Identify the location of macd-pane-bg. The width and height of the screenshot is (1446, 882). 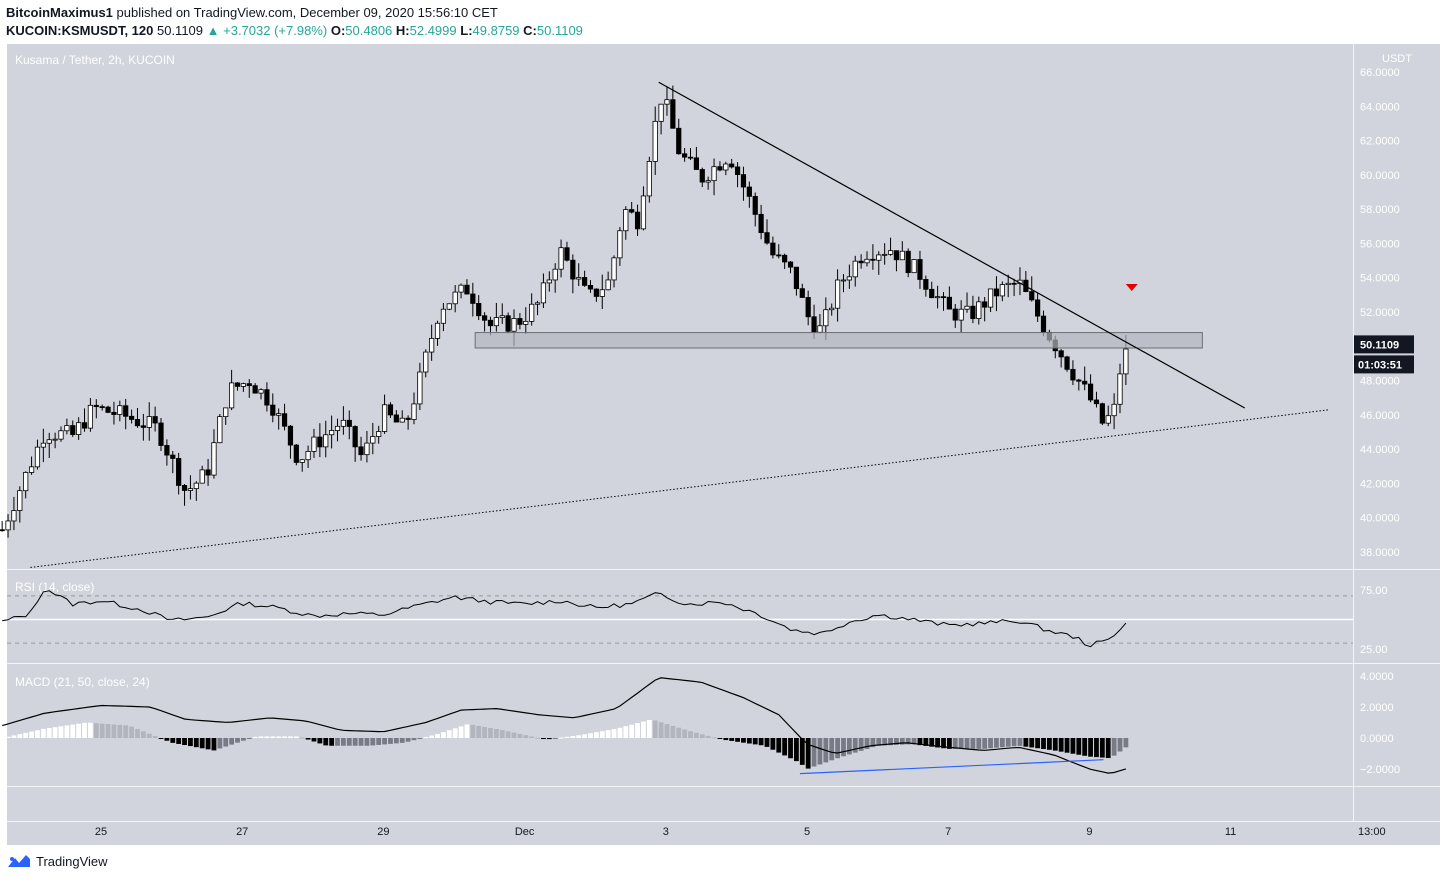
(680, 725).